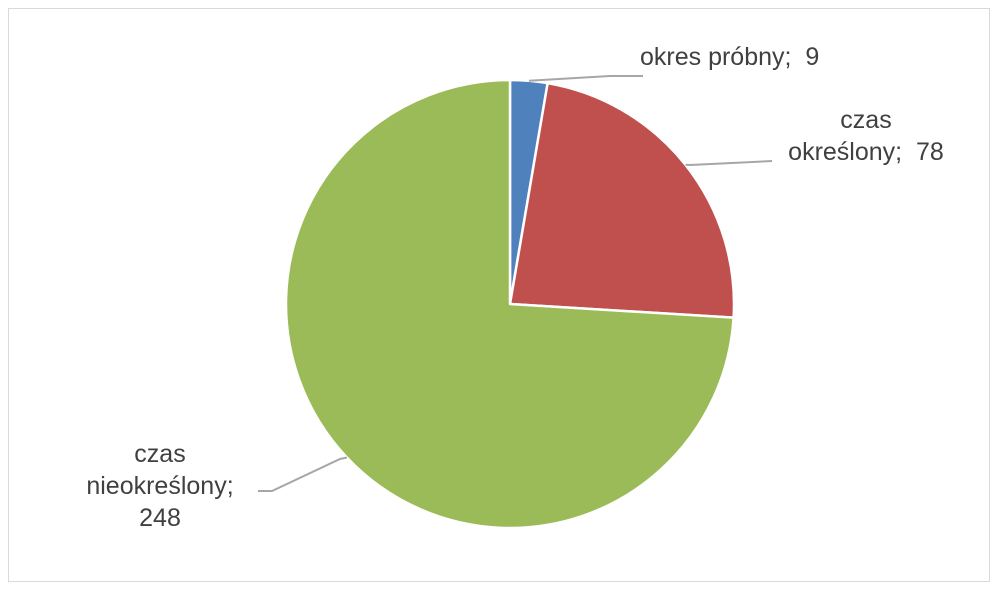 The height and width of the screenshot is (590, 998). I want to click on data-label-line: okres próbny; 9, so click(729, 57).